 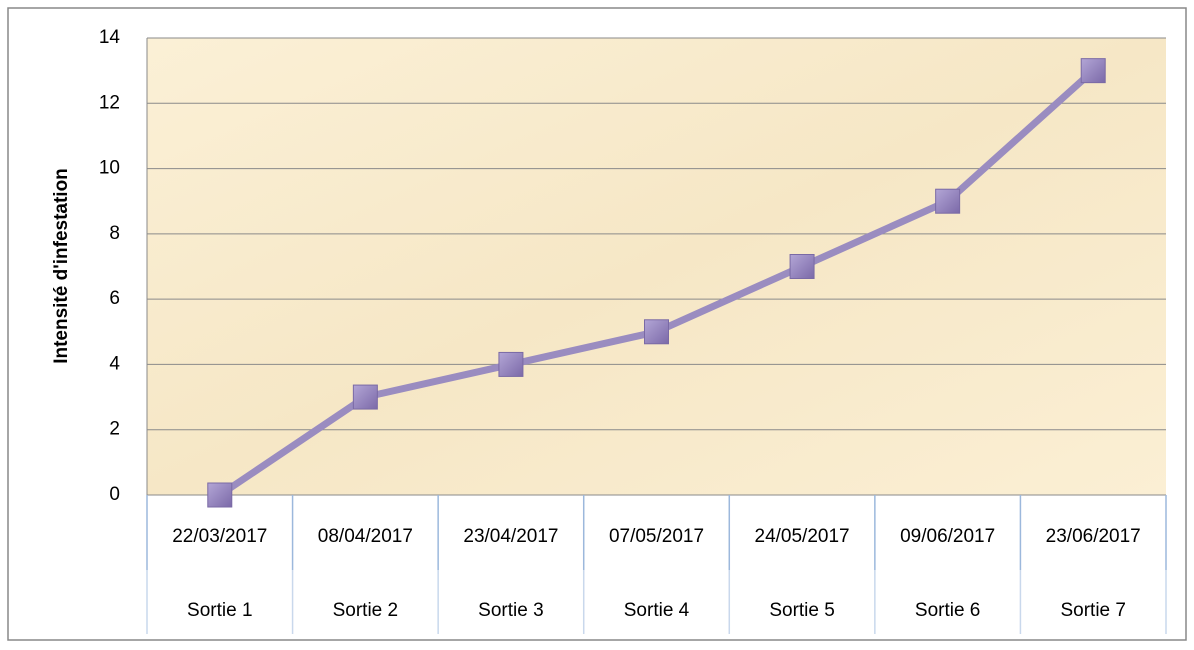 I want to click on y-tick-label: 6, so click(x=114, y=298).